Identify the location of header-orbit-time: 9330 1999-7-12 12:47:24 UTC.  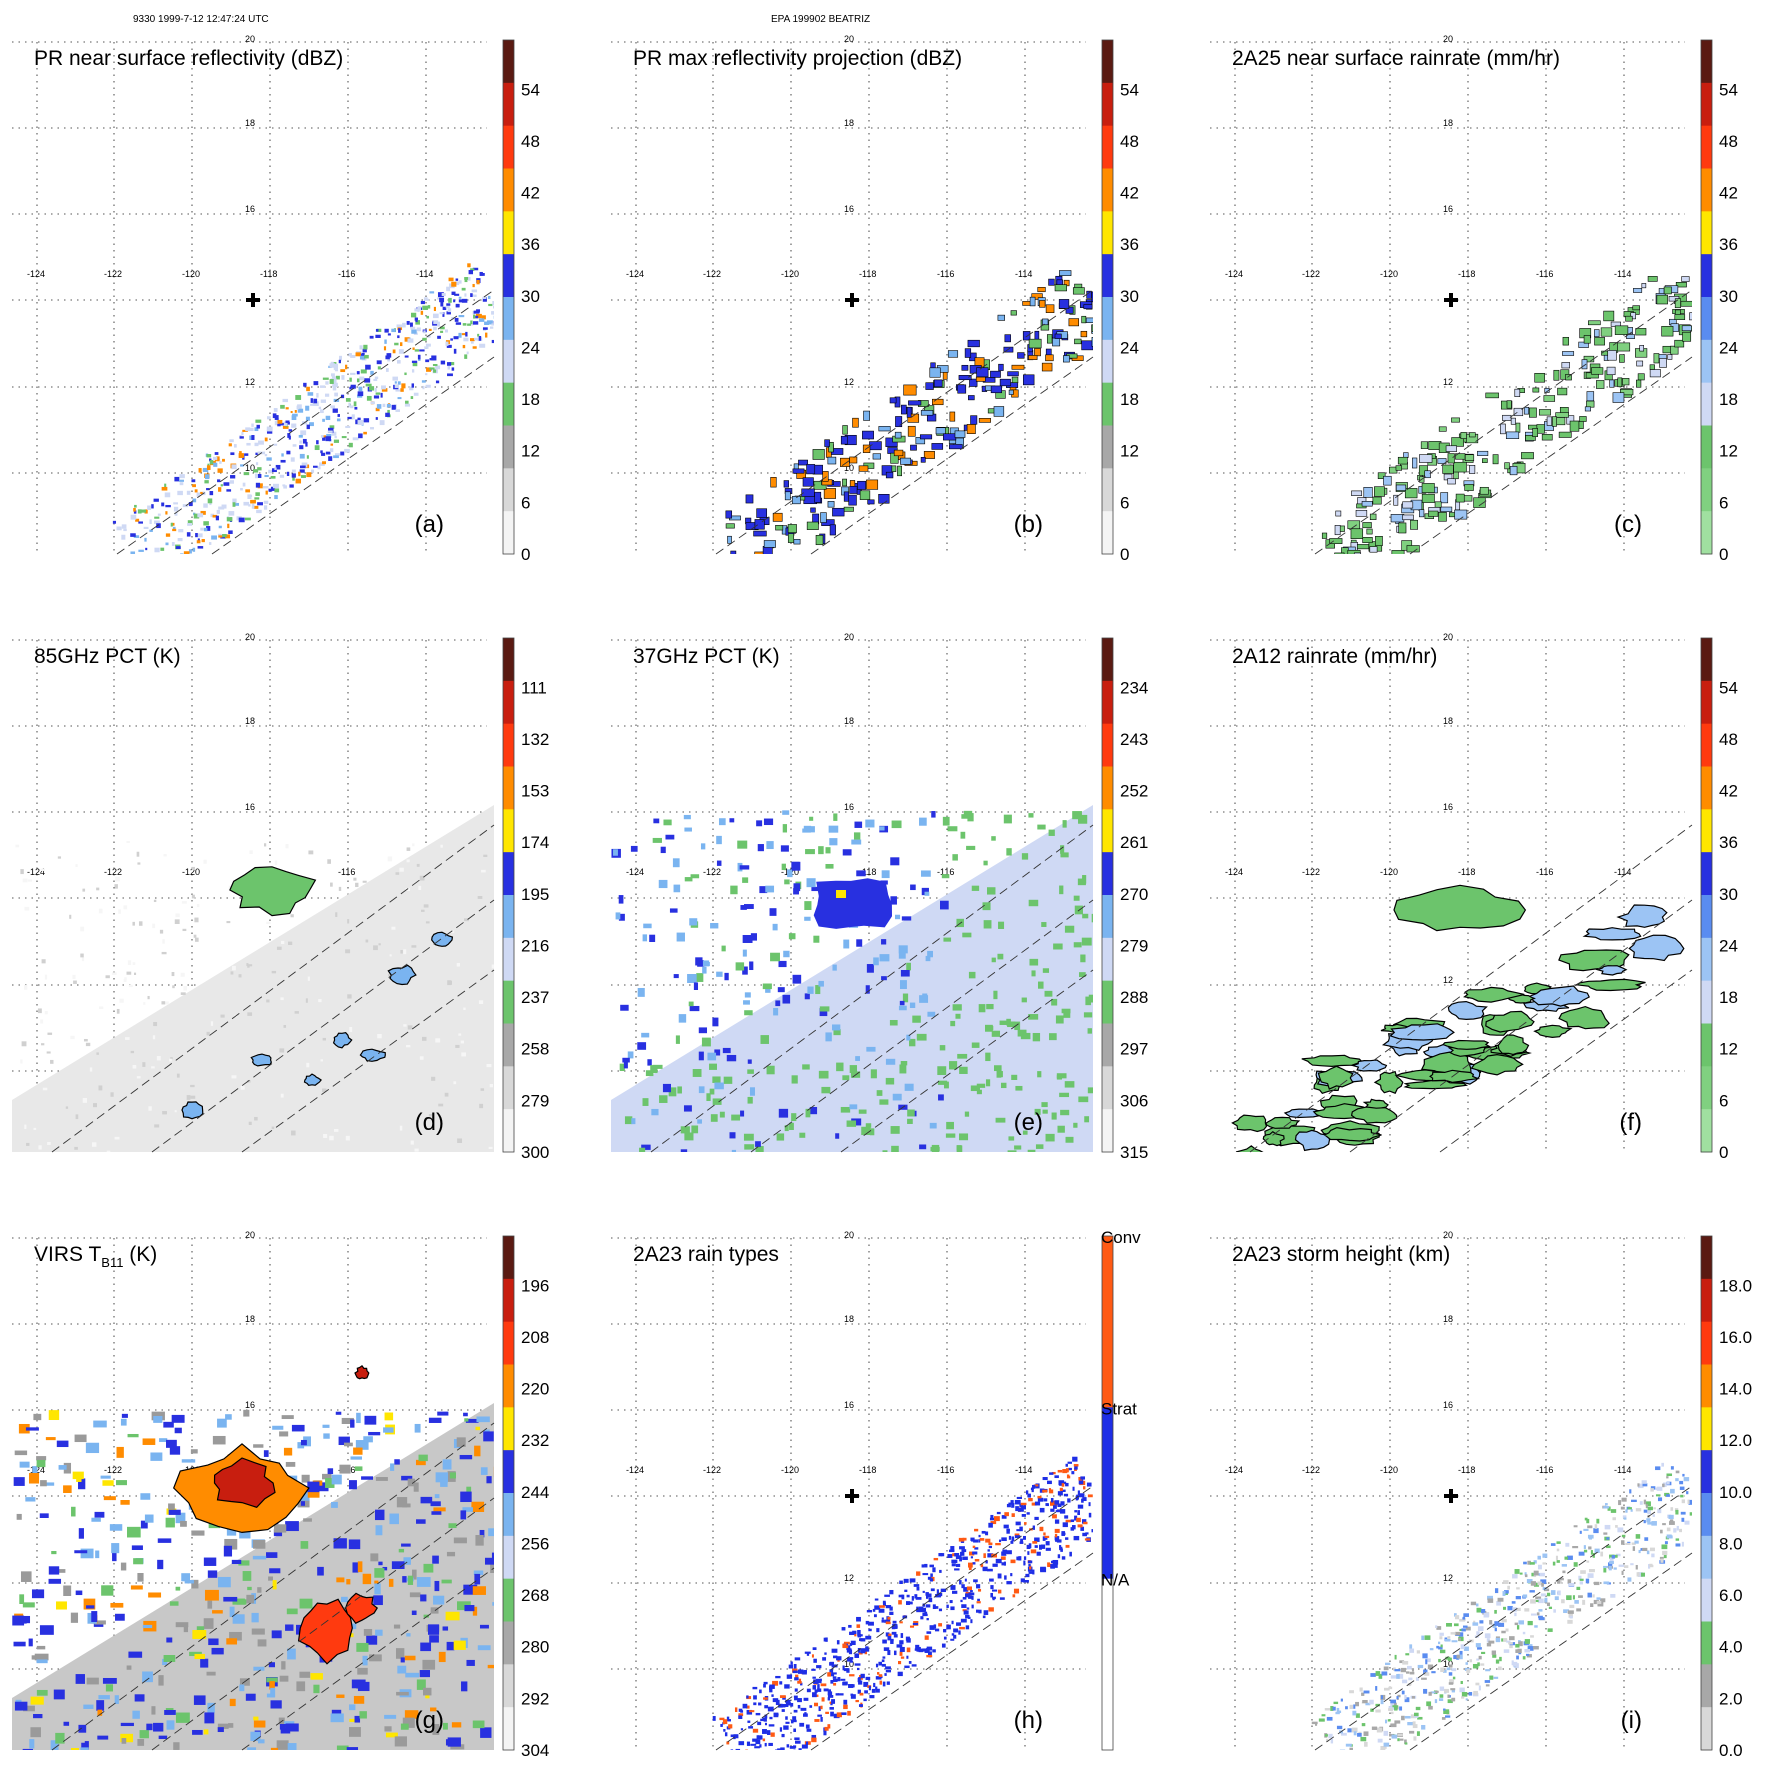
(201, 19).